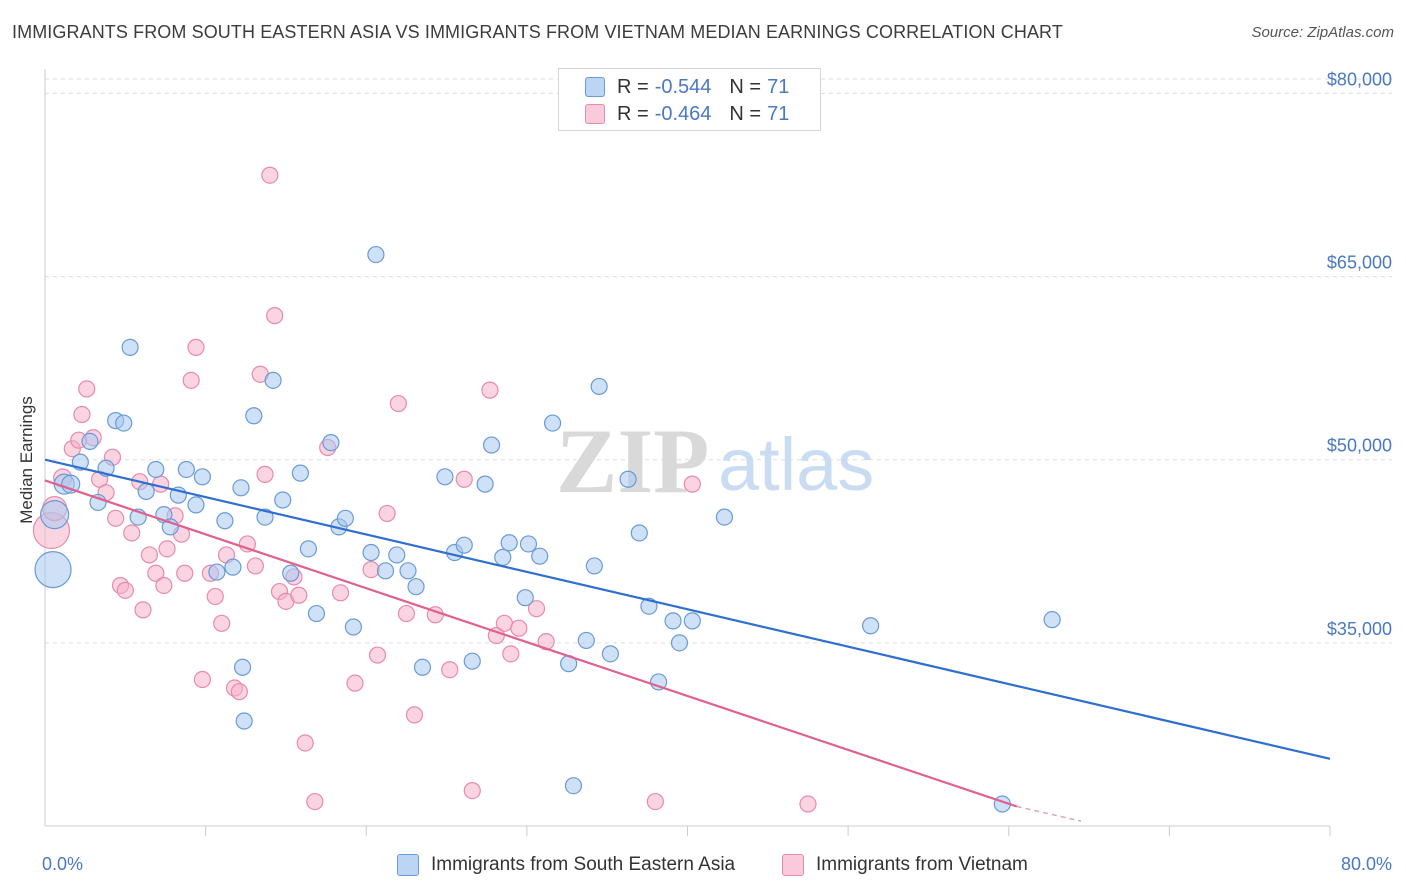 This screenshot has height=892, width=1406. I want to click on legend-swatch-pink, so click(595, 114).